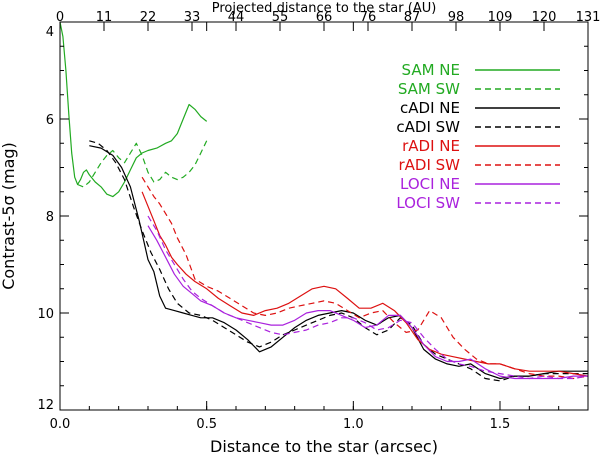 Image resolution: width=600 pixels, height=460 pixels. What do you see at coordinates (429, 165) in the screenshot?
I see `legend-label: rADI SW` at bounding box center [429, 165].